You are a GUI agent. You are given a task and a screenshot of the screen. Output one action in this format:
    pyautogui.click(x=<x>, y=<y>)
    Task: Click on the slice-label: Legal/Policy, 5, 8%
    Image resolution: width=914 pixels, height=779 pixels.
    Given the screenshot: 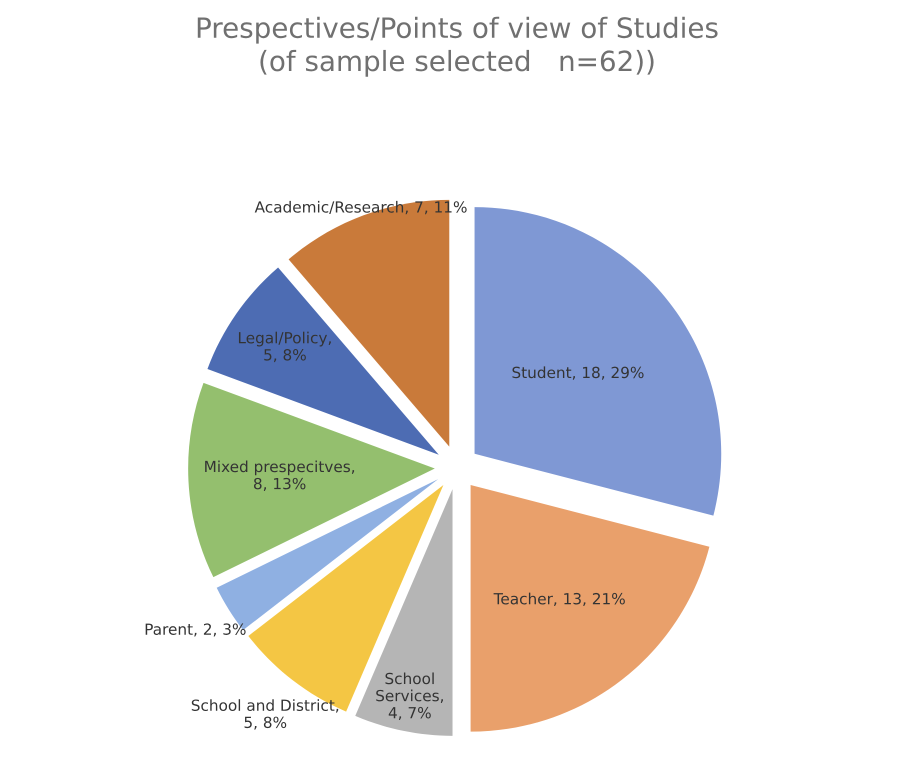 What is the action you would take?
    pyautogui.click(x=284, y=347)
    